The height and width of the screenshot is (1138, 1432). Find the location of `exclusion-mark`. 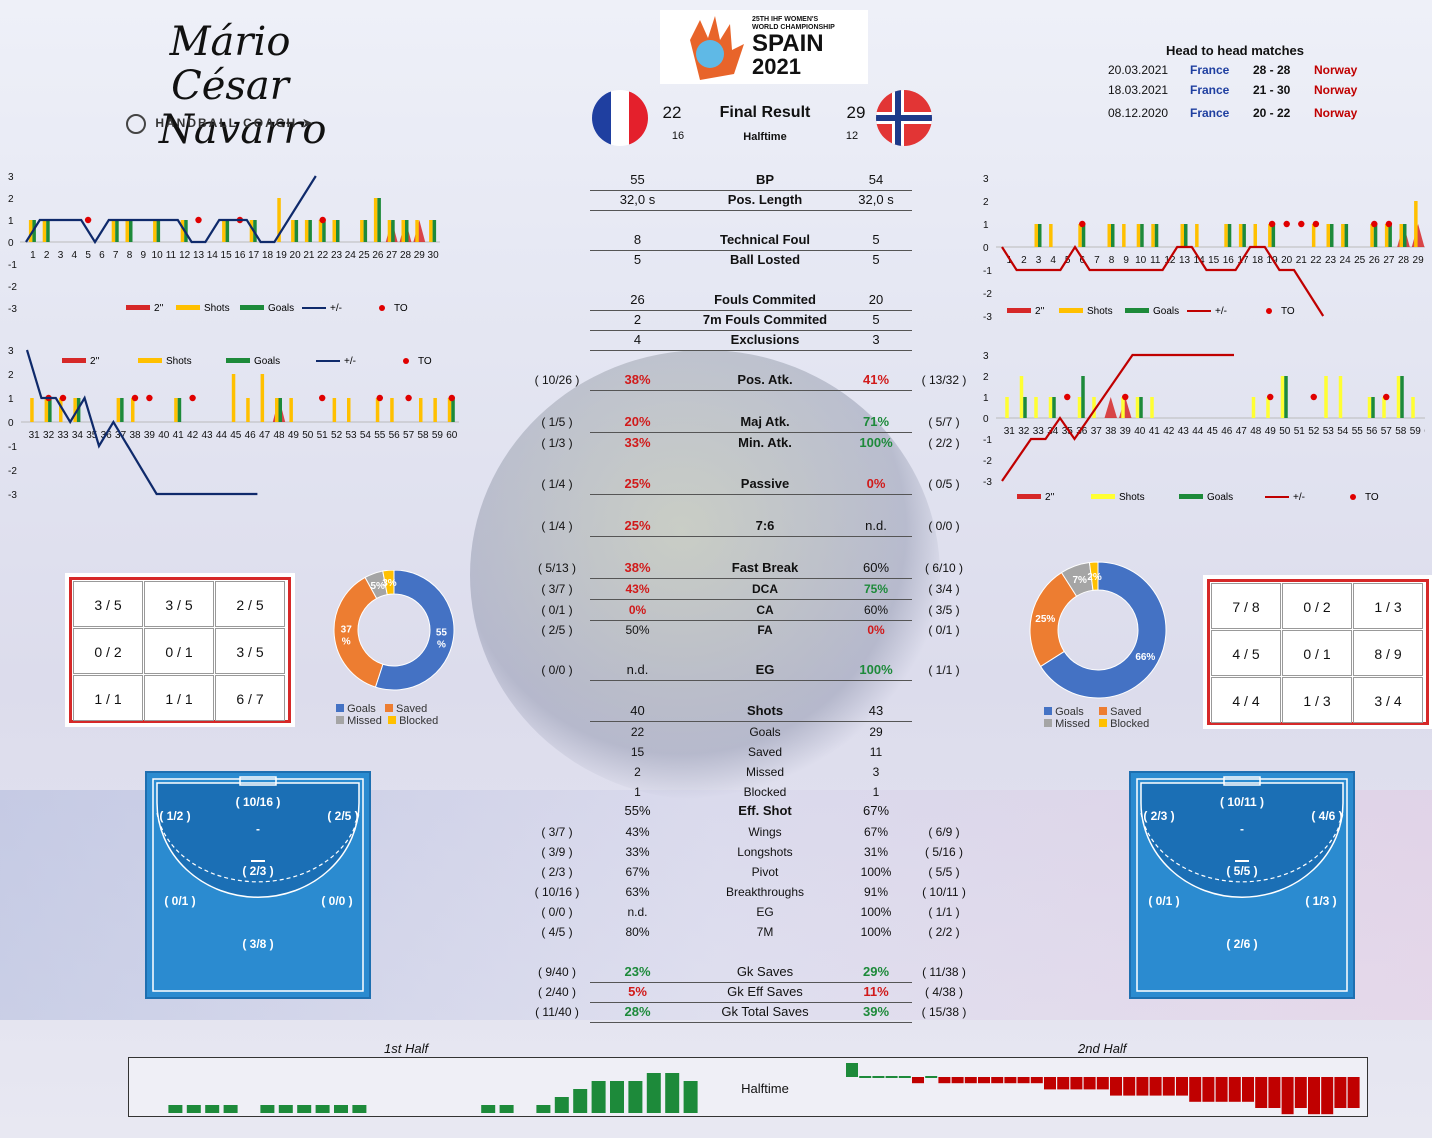

exclusion-mark is located at coordinates (1110, 407).